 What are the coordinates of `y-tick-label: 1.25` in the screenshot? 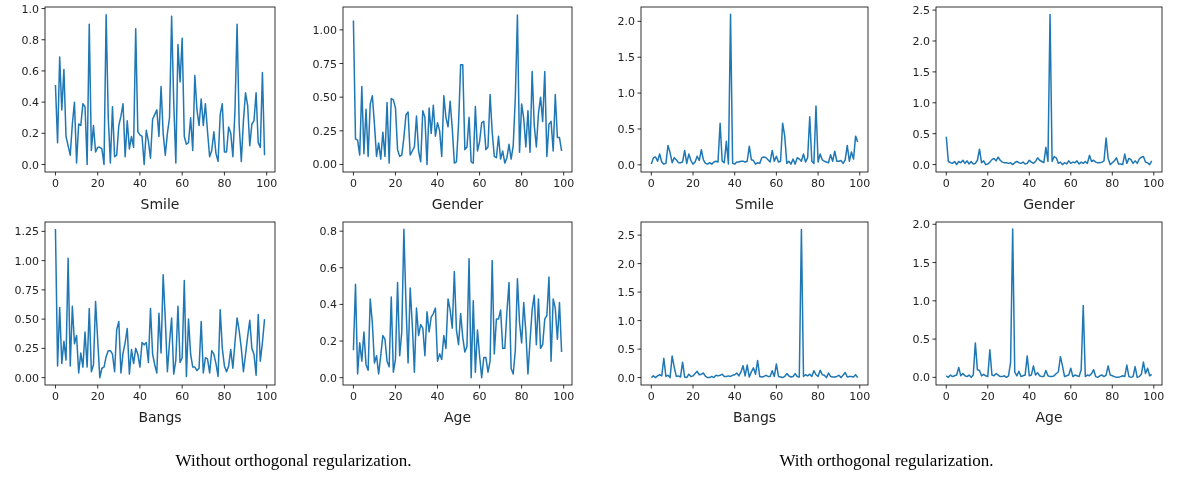 It's located at (26, 232).